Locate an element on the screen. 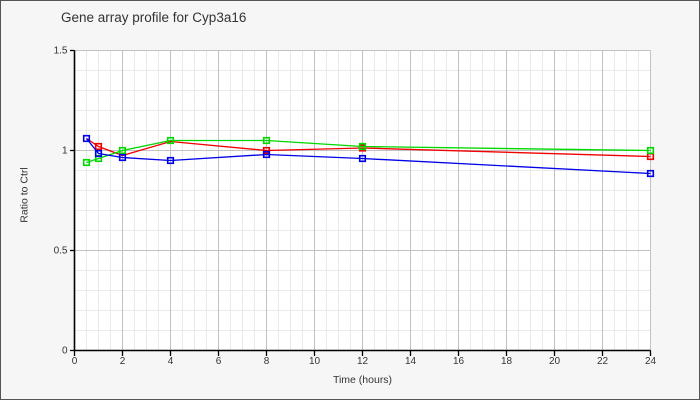 This screenshot has height=400, width=700. svg-text: 22 is located at coordinates (603, 361).